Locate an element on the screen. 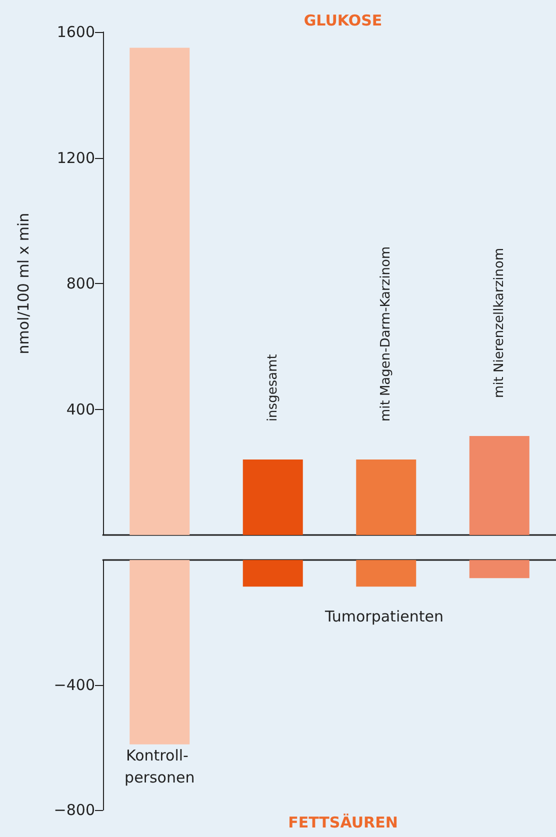 The height and width of the screenshot is (837, 556). y-tick-label: 1600 is located at coordinates (75, 32).